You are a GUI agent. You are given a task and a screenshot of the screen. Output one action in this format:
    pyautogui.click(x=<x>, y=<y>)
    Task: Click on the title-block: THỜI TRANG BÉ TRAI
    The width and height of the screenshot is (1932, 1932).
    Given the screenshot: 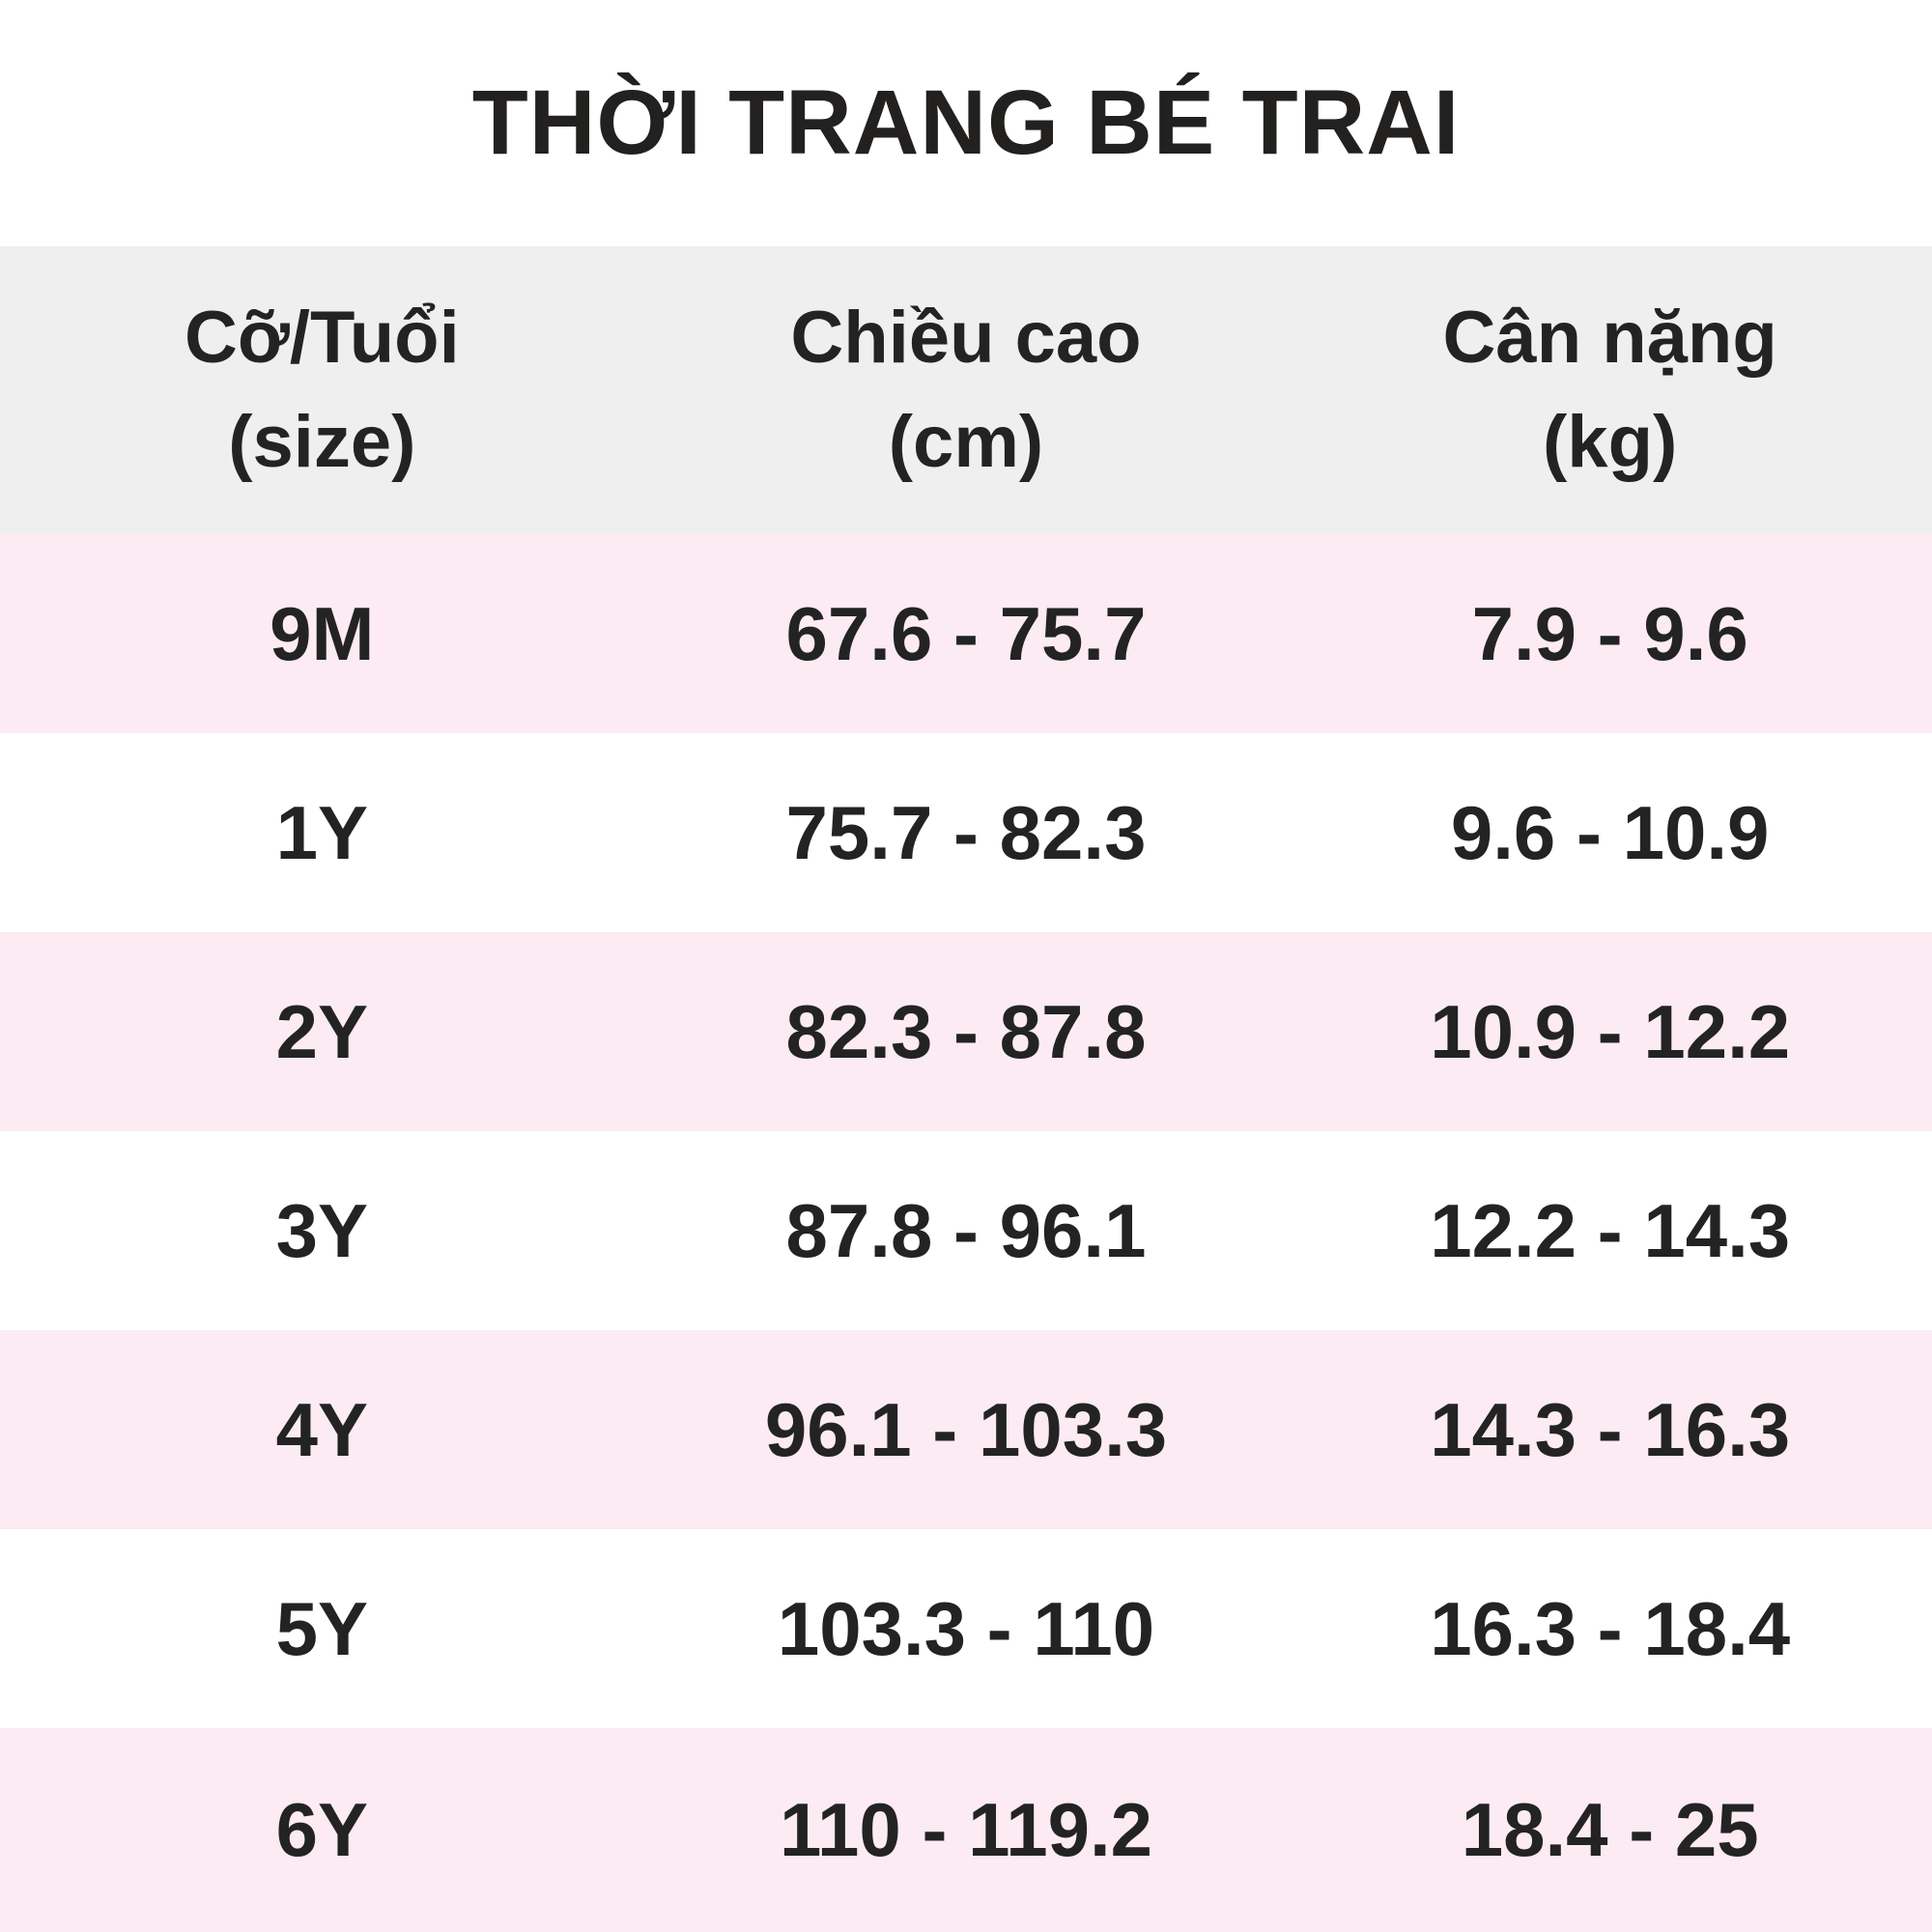 What is the action you would take?
    pyautogui.click(x=966, y=123)
    